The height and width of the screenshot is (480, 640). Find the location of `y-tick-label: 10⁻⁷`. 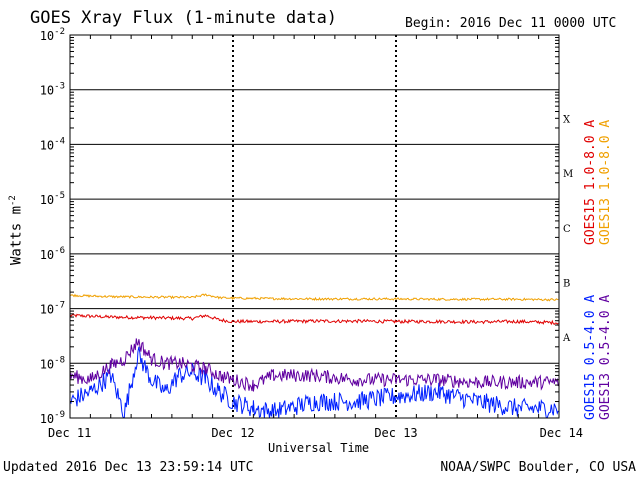

y-tick-label: 10⁻⁷ is located at coordinates (52, 309).